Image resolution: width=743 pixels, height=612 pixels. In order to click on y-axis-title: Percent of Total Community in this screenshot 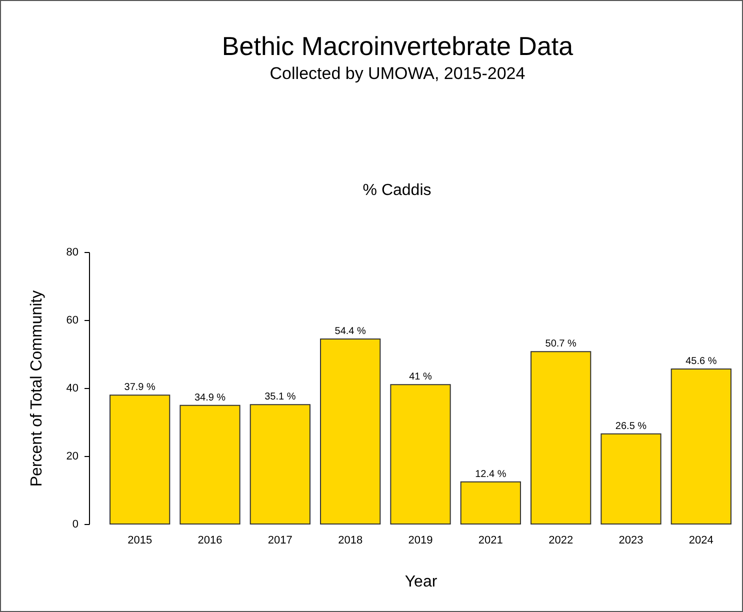, I will do `click(37, 388)`.